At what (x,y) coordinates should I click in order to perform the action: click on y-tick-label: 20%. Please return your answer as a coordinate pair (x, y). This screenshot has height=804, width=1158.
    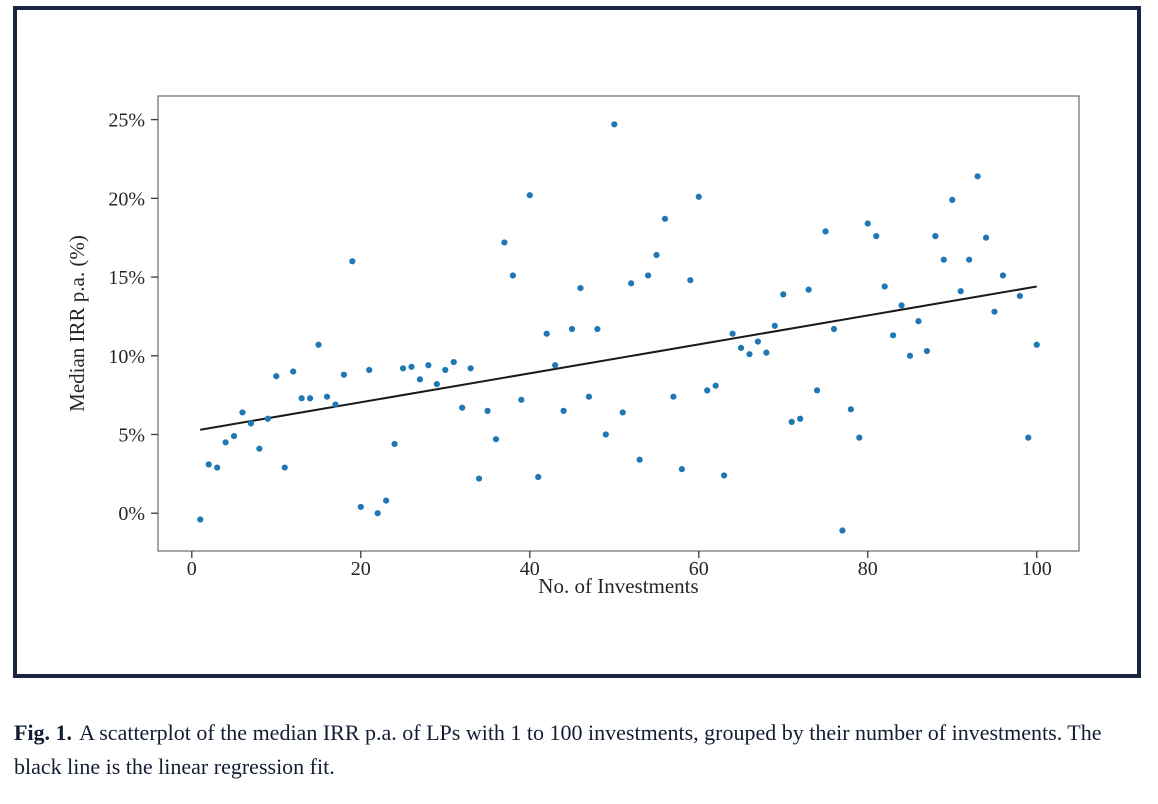
    Looking at the image, I should click on (126, 199).